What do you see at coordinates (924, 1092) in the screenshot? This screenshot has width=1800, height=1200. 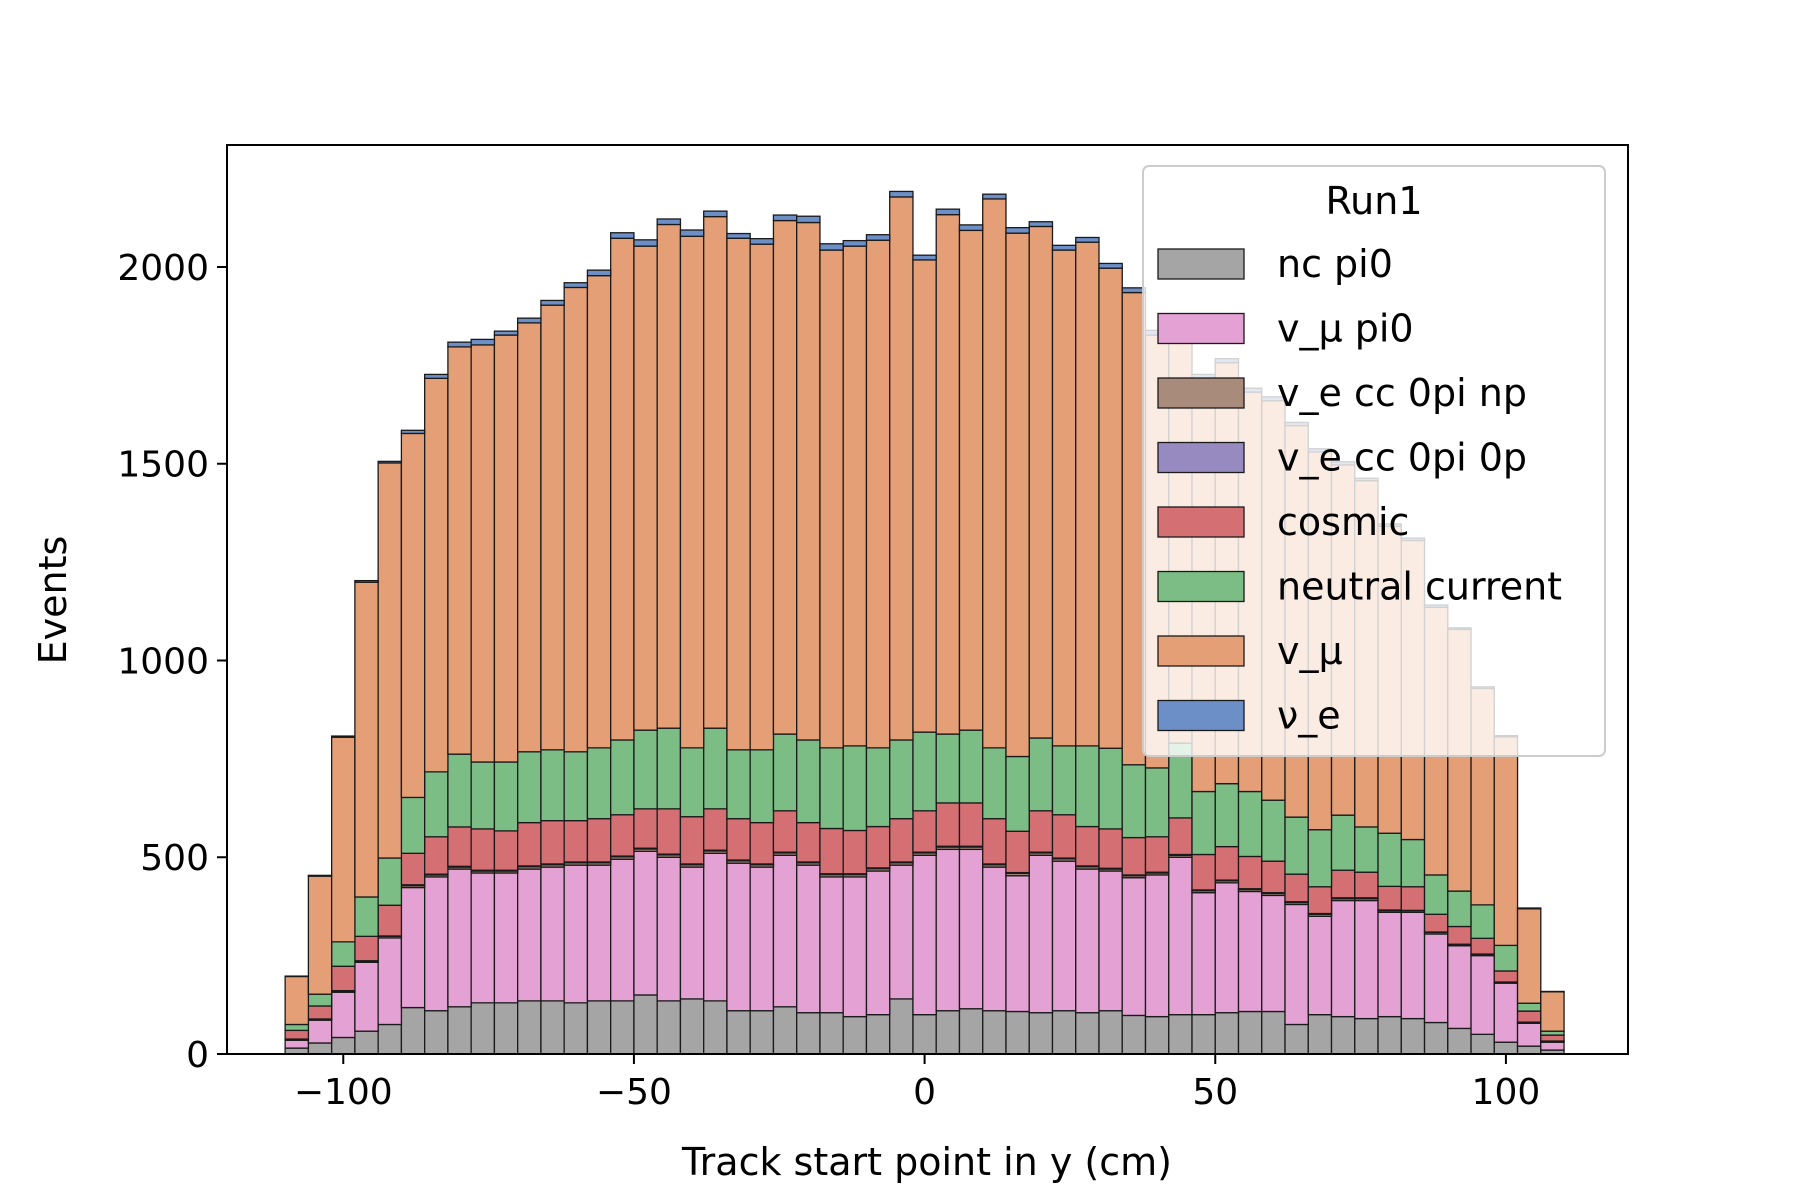 I see `x-tick-label: 0` at bounding box center [924, 1092].